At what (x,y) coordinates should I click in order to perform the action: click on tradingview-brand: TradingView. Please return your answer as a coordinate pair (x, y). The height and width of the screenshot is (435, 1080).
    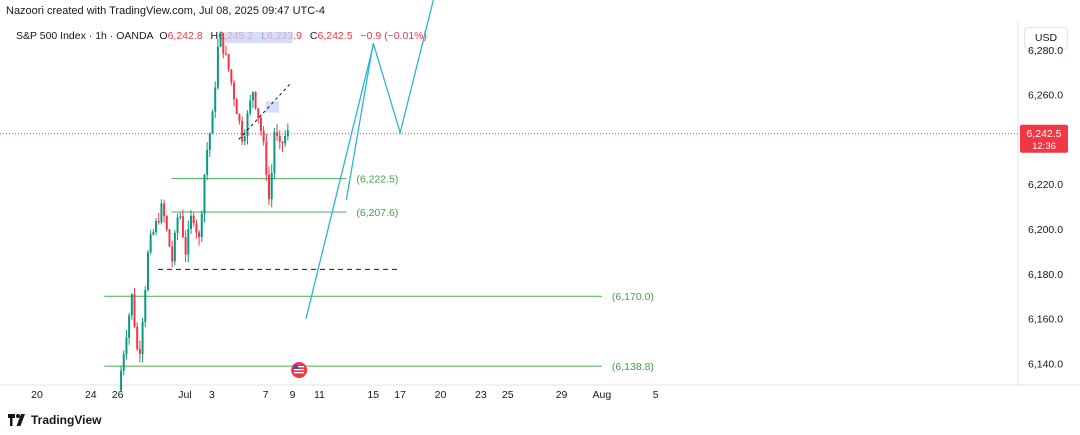
    Looking at the image, I should click on (54, 420).